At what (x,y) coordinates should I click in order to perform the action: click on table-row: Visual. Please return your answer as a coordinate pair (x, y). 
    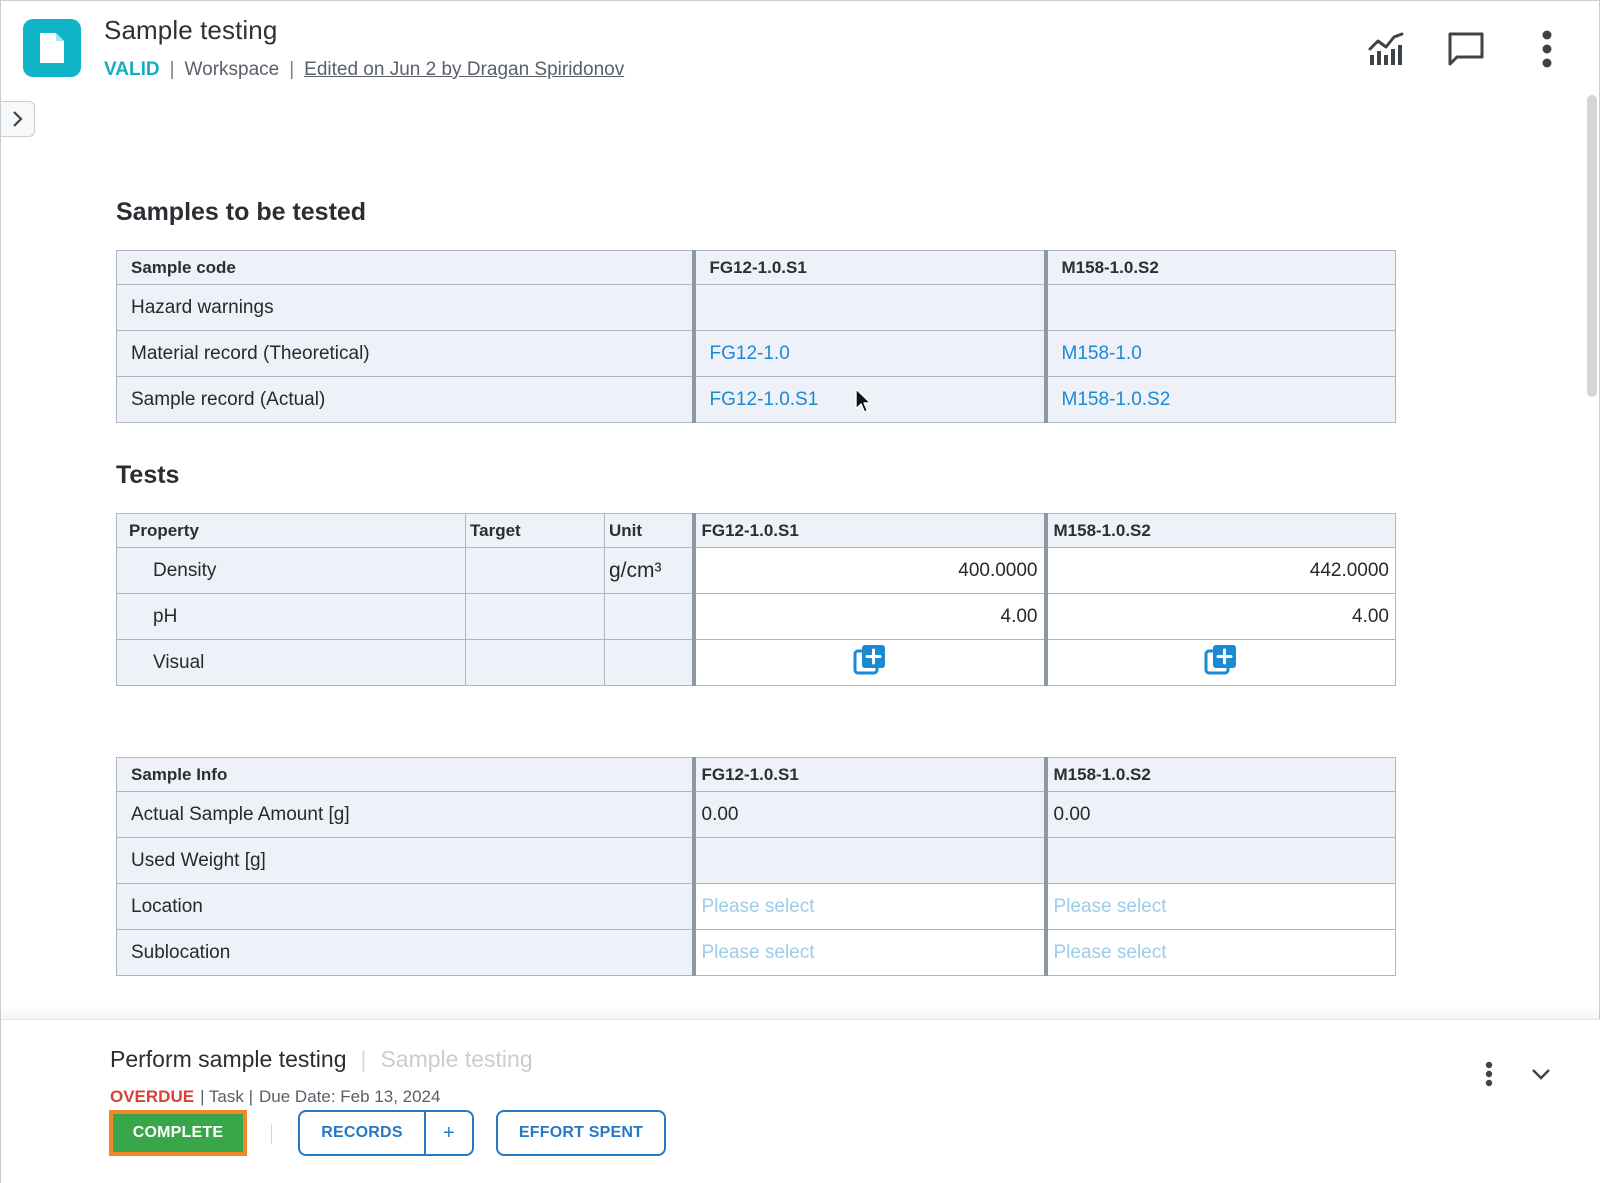
    Looking at the image, I should click on (756, 663).